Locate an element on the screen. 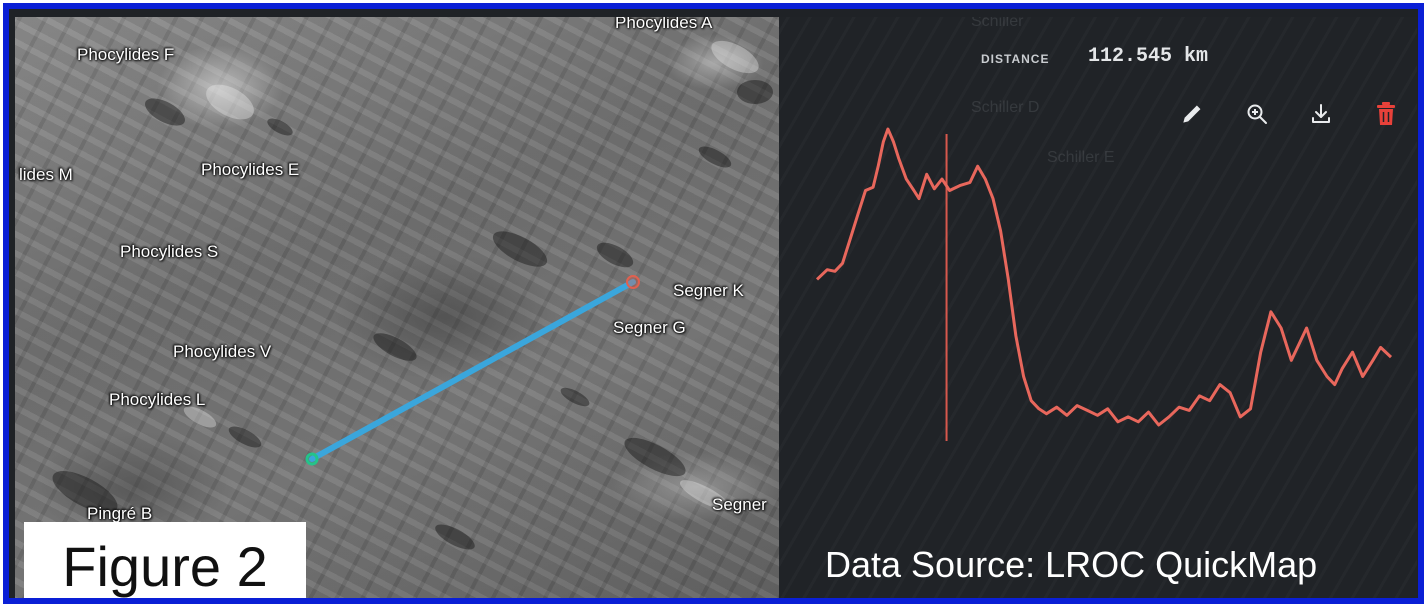 This screenshot has height=607, width=1427. map-label-phocylides-f: Phocylides F is located at coordinates (126, 54).